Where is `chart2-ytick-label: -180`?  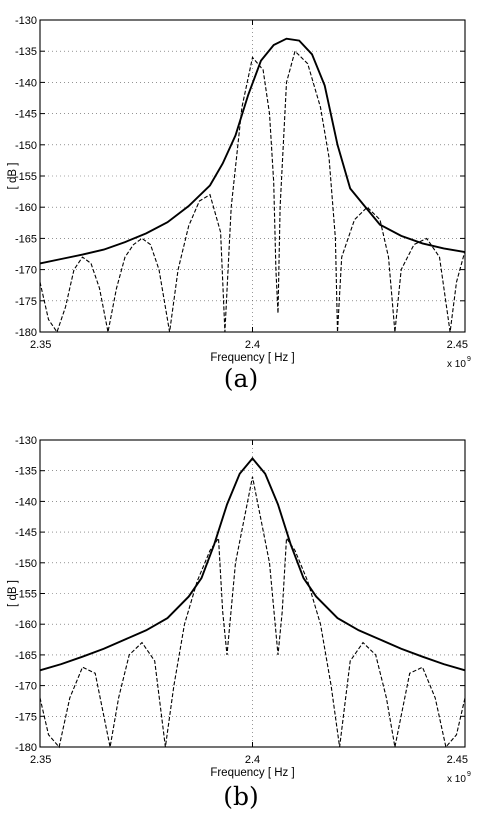 chart2-ytick-label: -180 is located at coordinates (26, 748).